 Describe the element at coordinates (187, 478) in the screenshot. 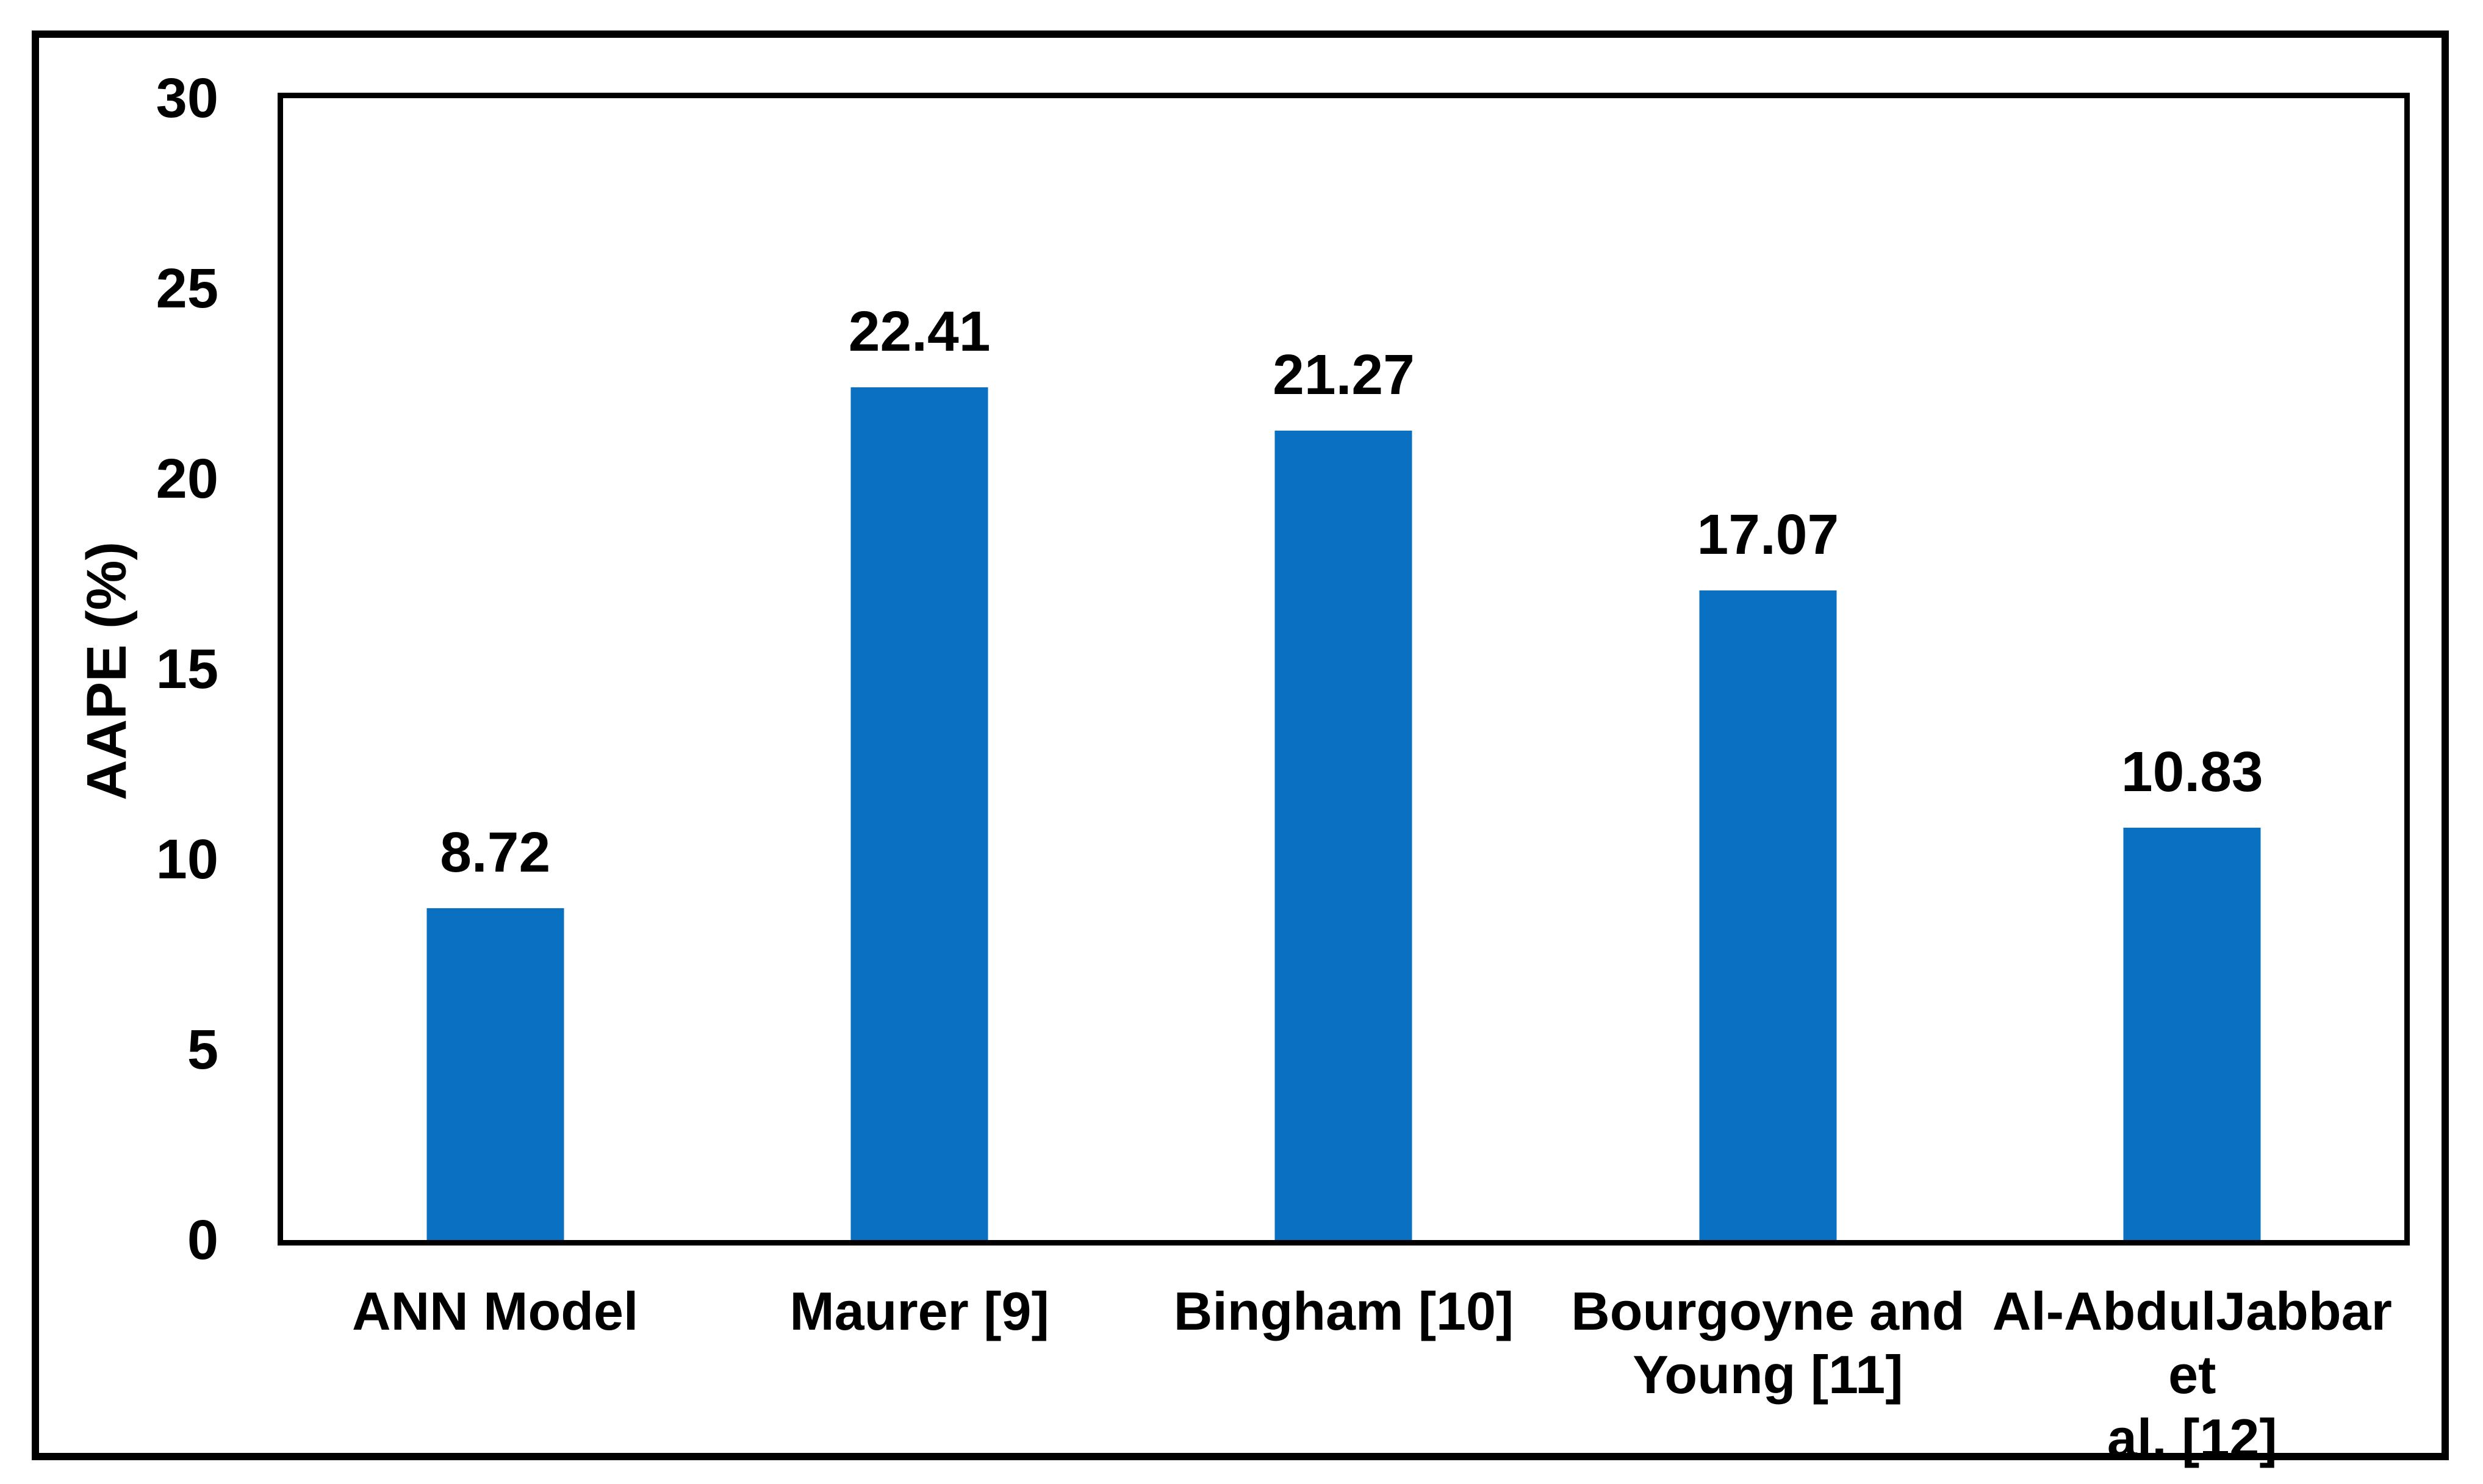

I see `y-tick-label: 20` at that location.